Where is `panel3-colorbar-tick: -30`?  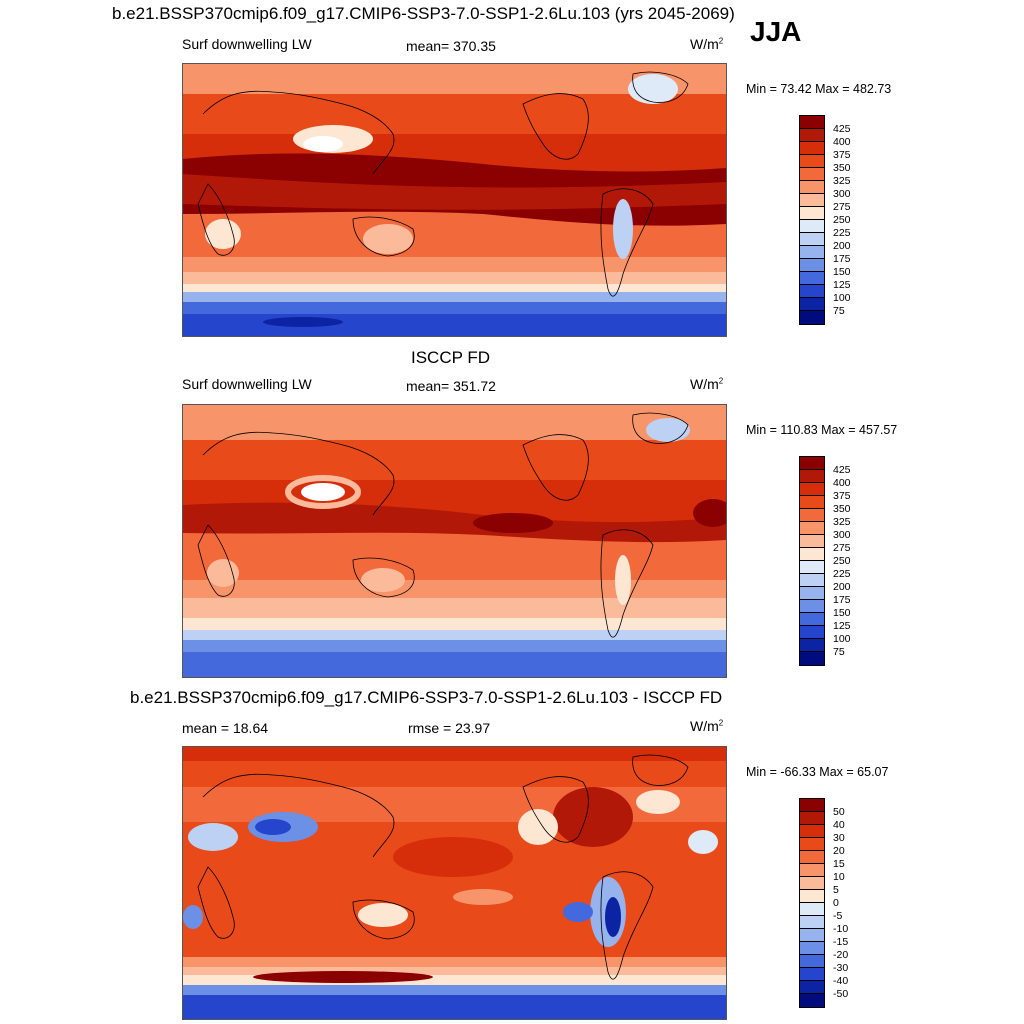 panel3-colorbar-tick: -30 is located at coordinates (841, 968).